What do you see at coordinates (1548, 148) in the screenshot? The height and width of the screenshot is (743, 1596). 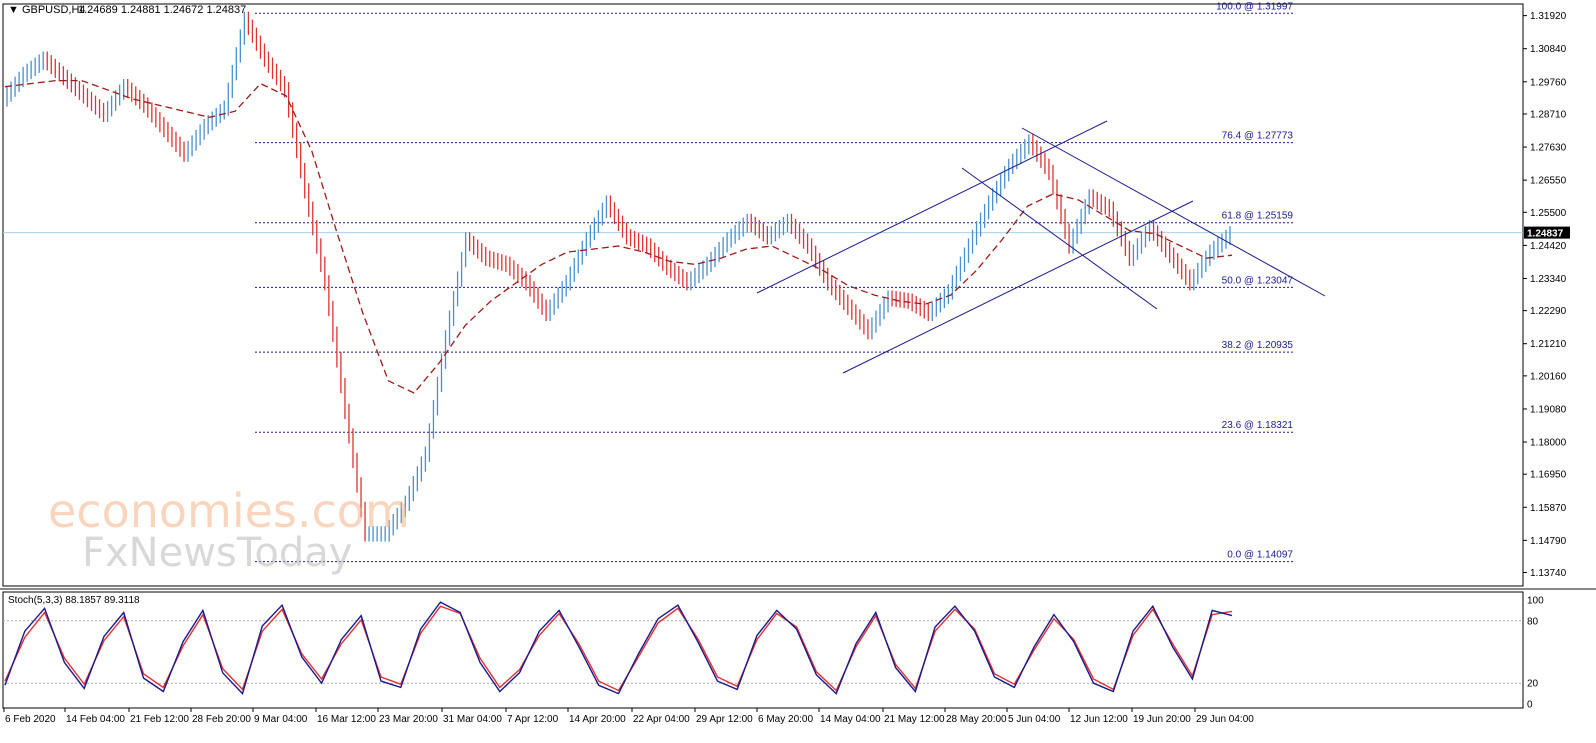 I see `price-tick-label: 1.27630` at bounding box center [1548, 148].